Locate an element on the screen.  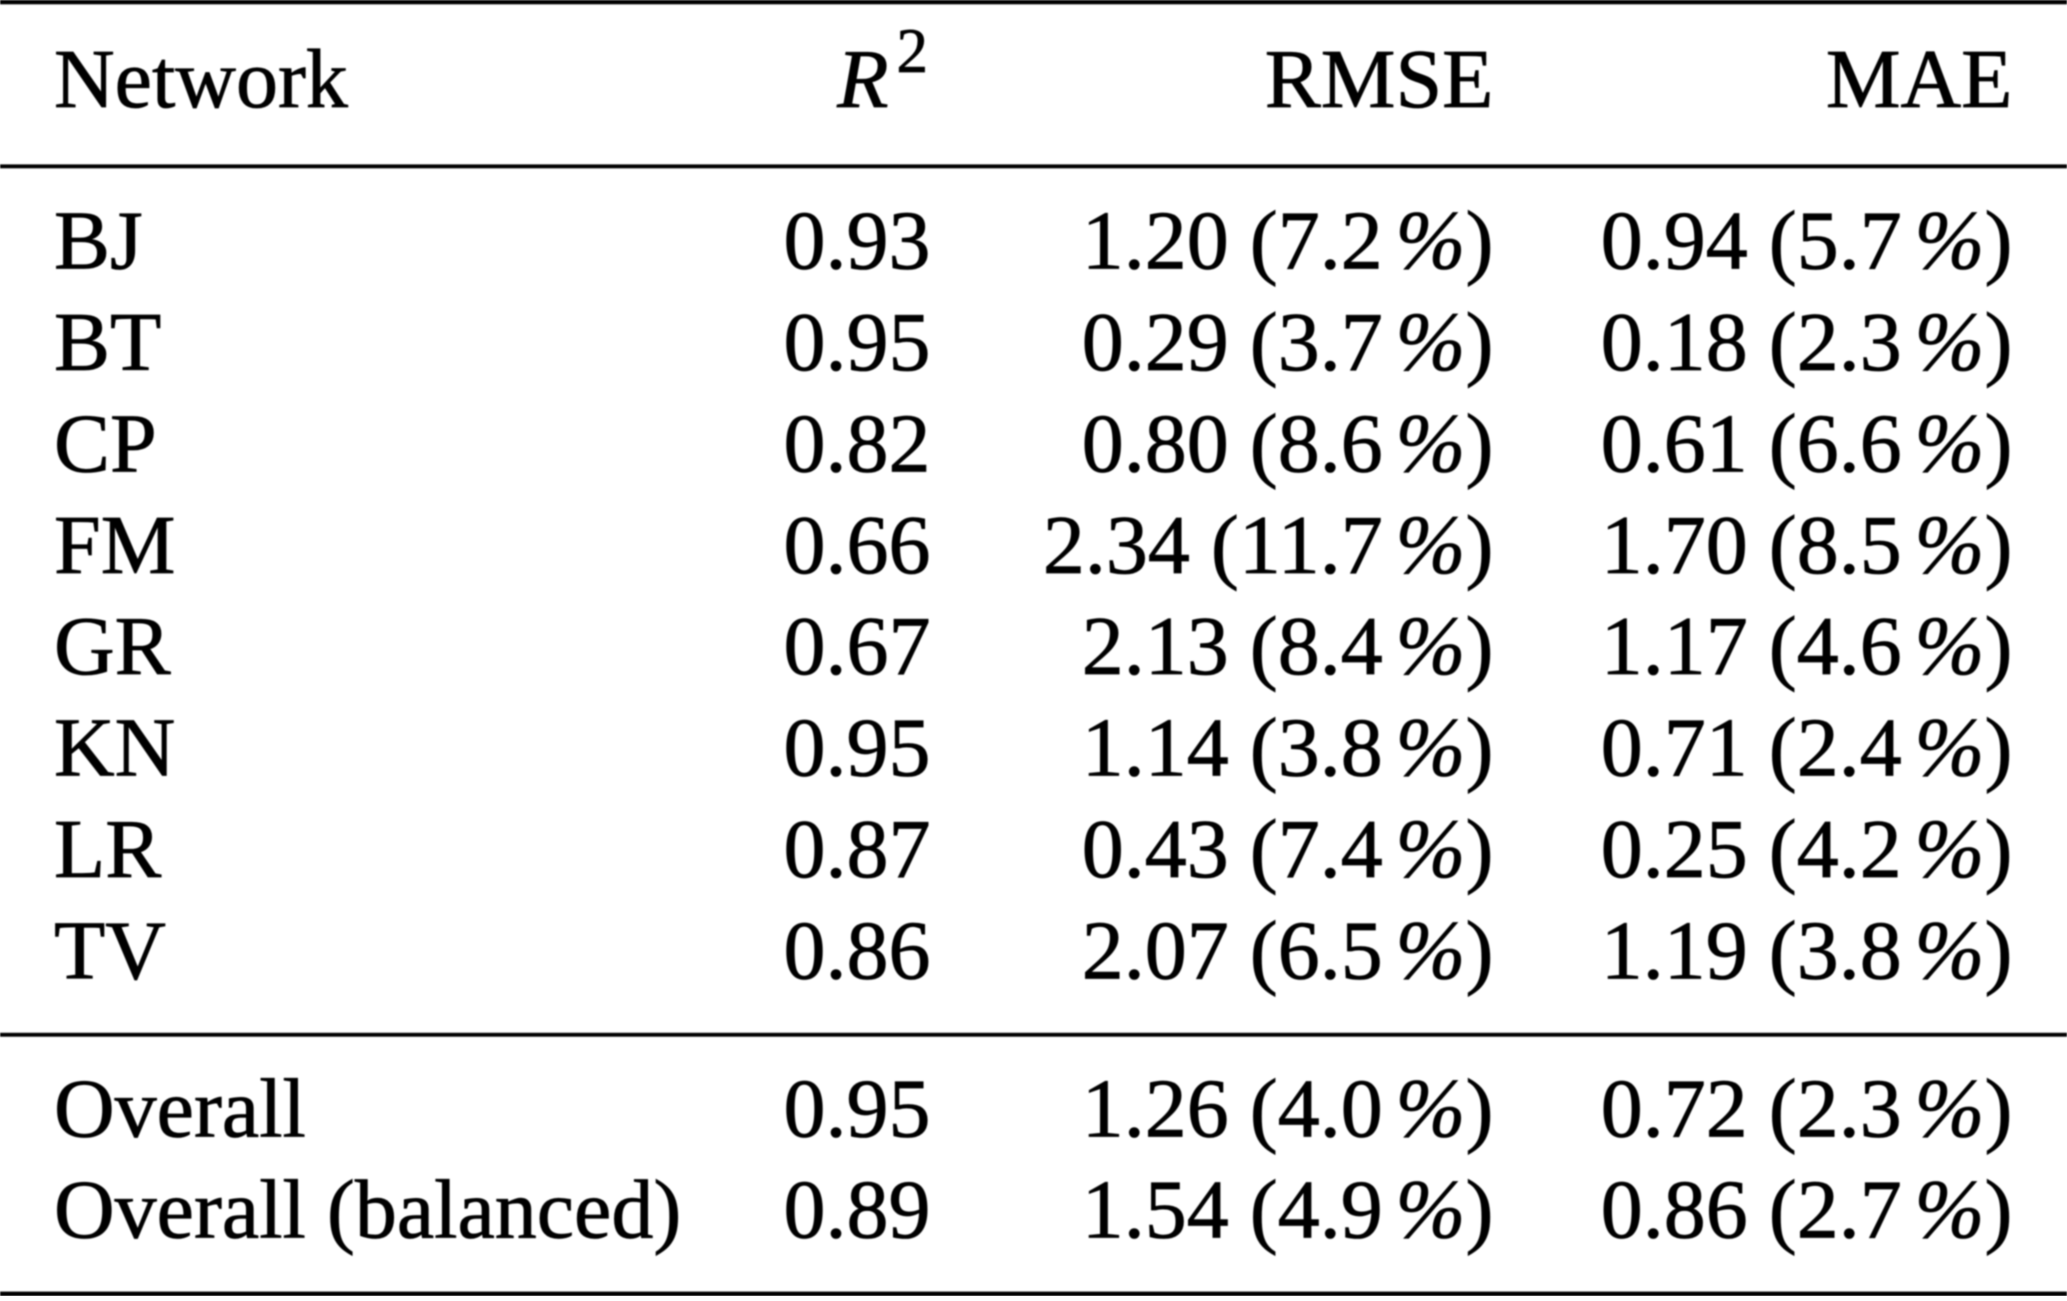
svg-text: 0.82 is located at coordinates (857, 443).